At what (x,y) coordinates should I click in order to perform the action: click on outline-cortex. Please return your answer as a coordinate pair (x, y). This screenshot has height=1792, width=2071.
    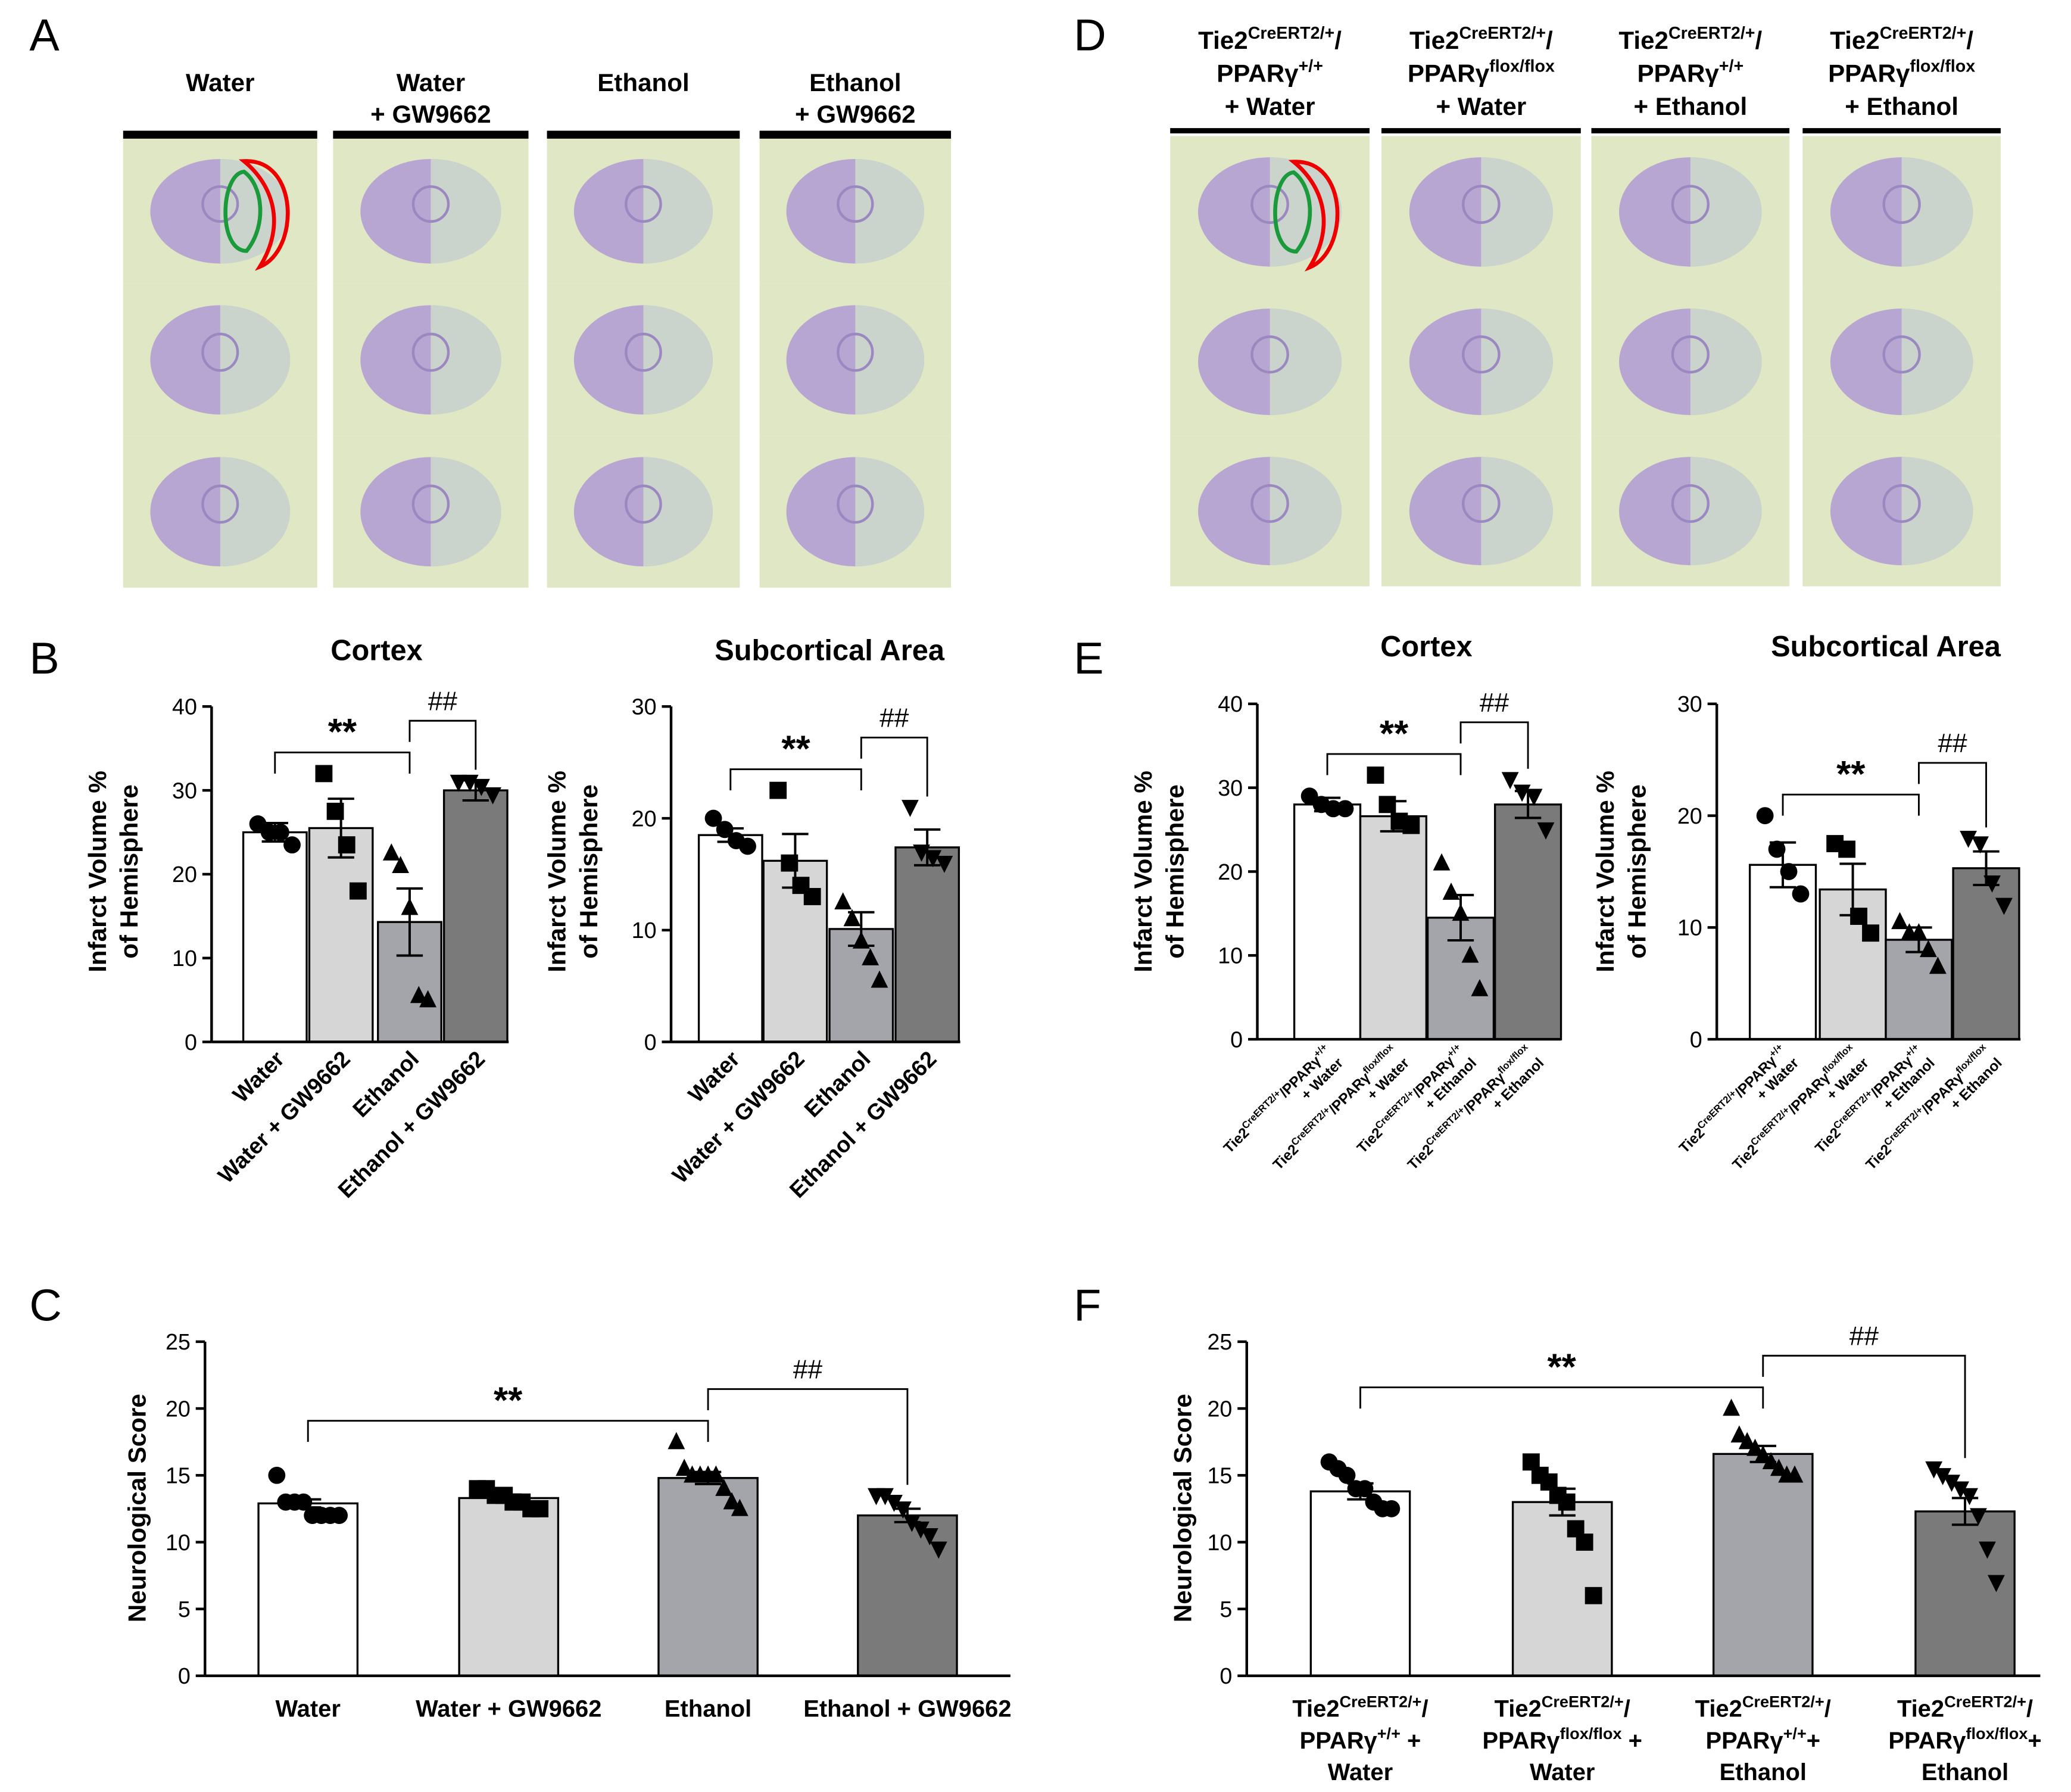
    Looking at the image, I should click on (1314, 216).